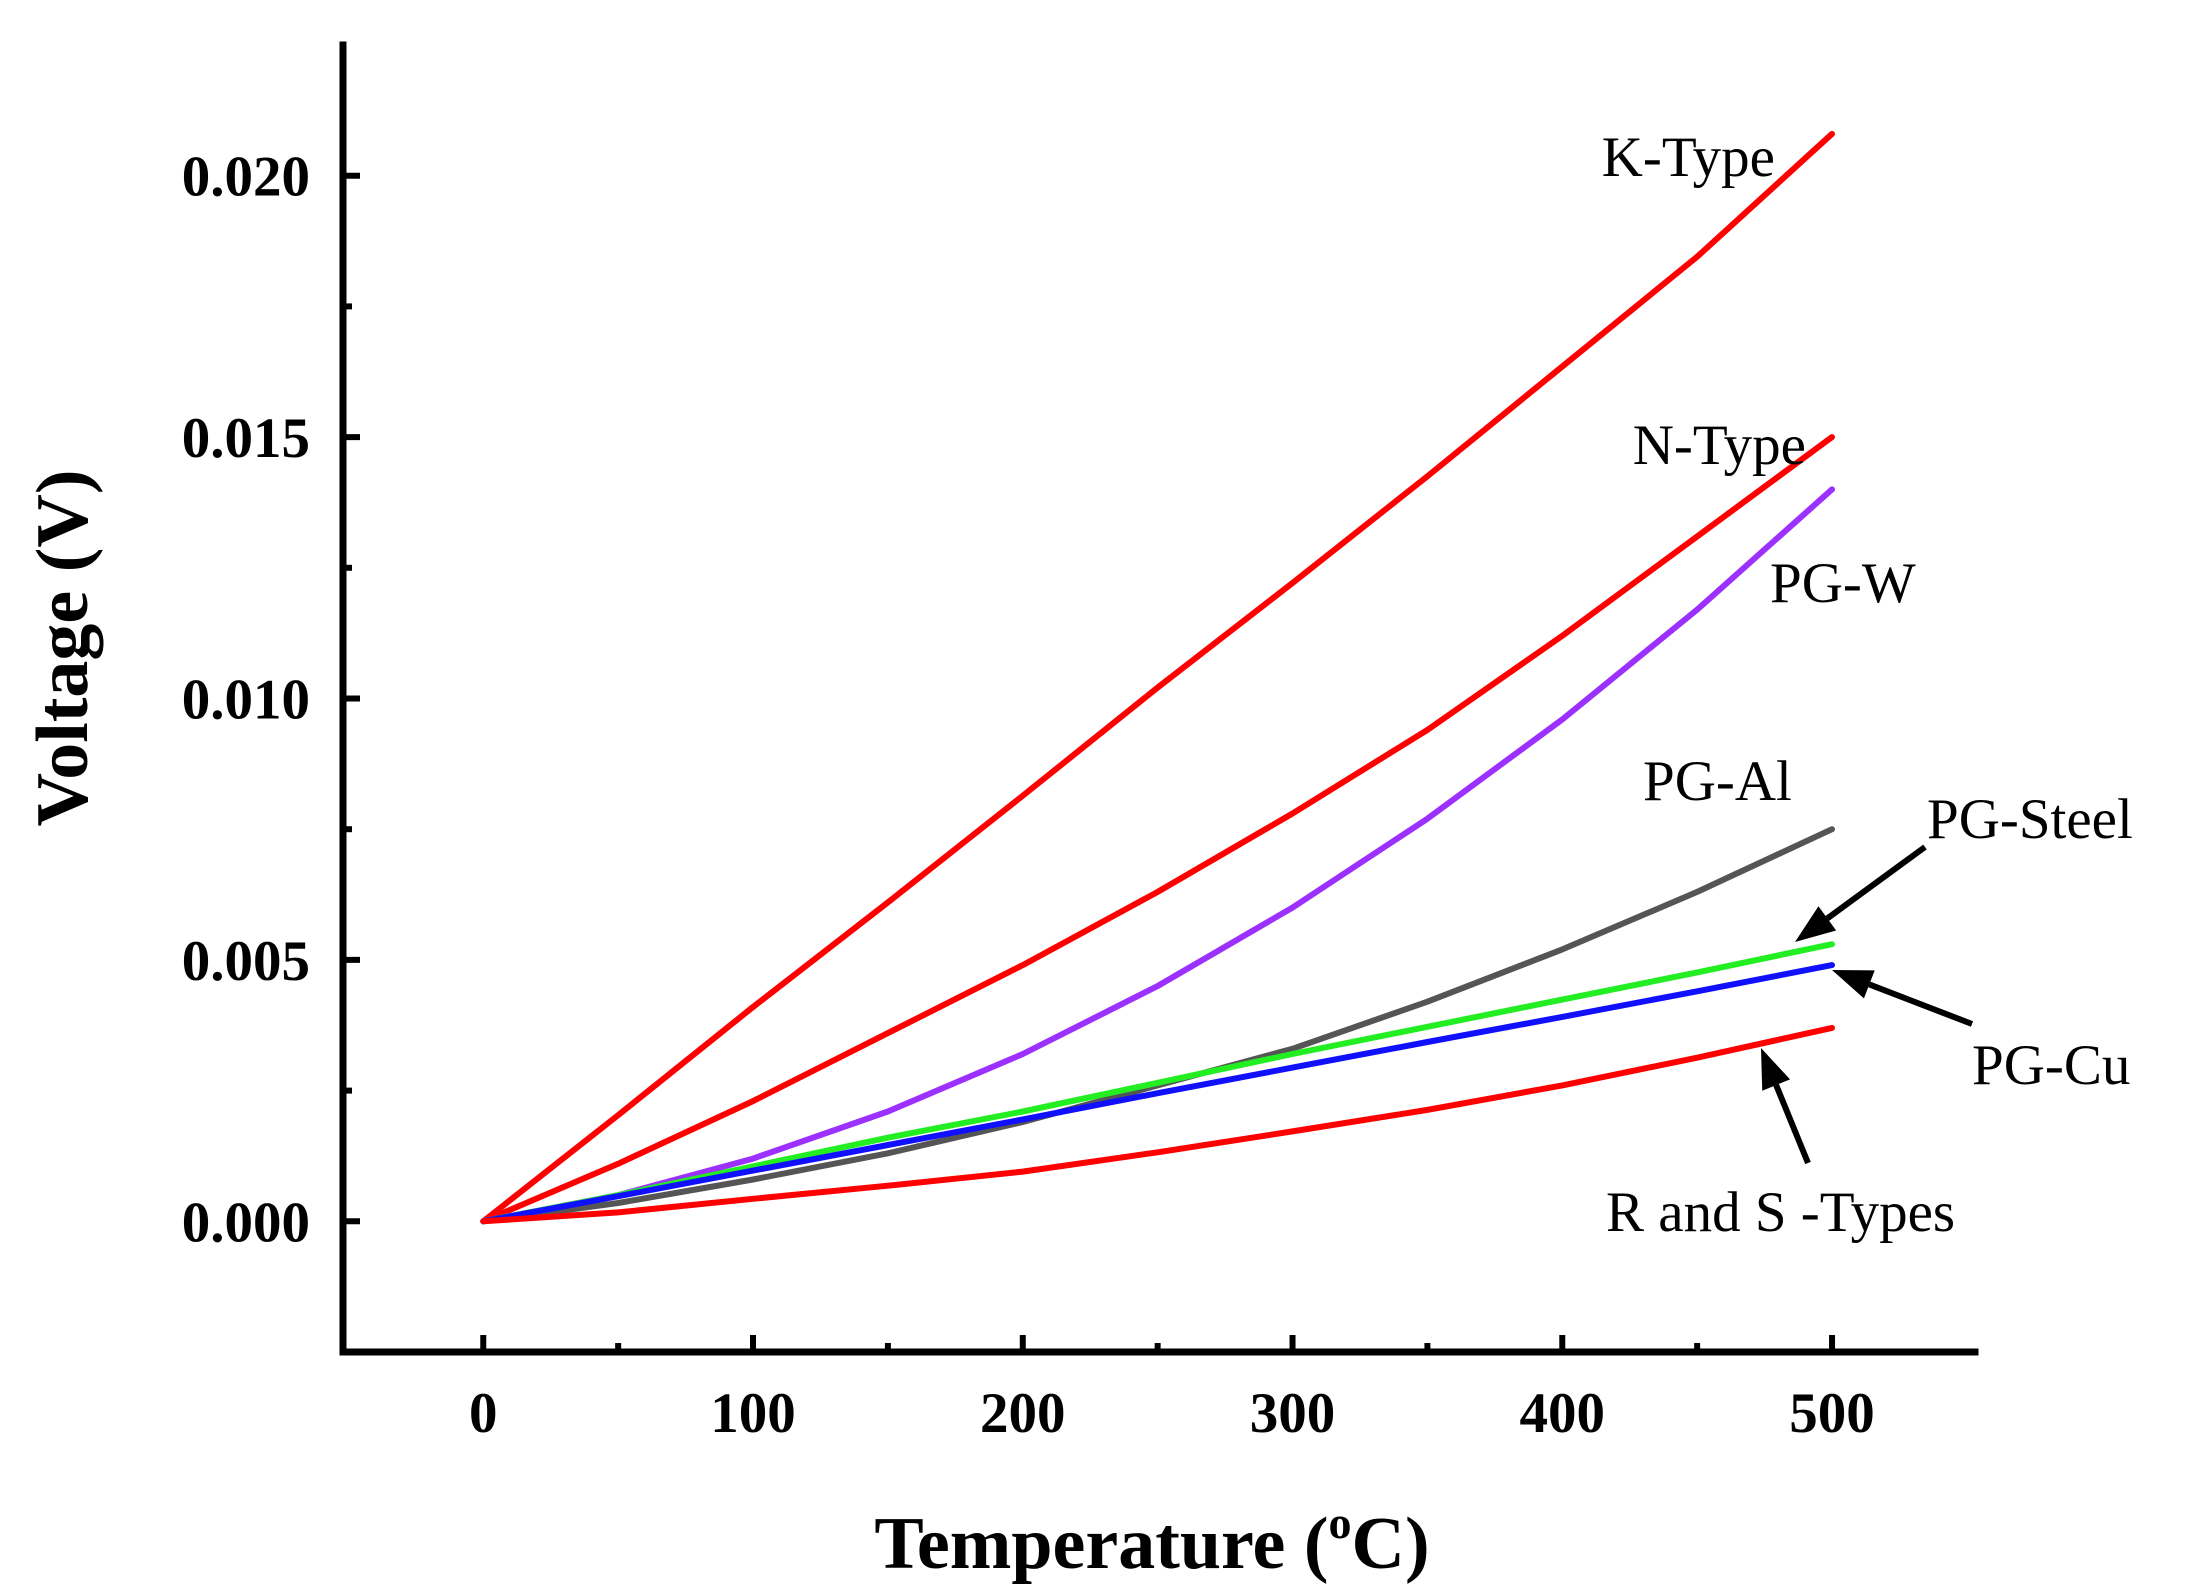 This screenshot has height=1595, width=2208. I want to click on y-tick-label: 0.010, so click(246, 700).